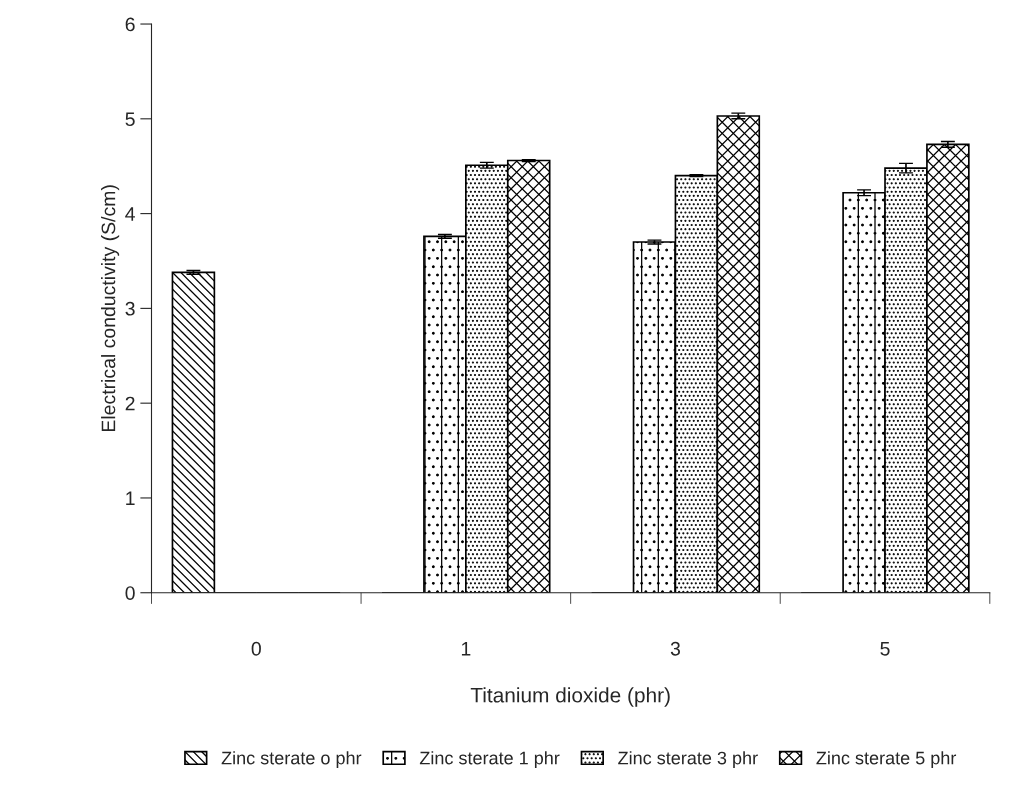  Describe the element at coordinates (570, 697) in the screenshot. I see `x-axis-title: Titanium dioxide (phr)` at that location.